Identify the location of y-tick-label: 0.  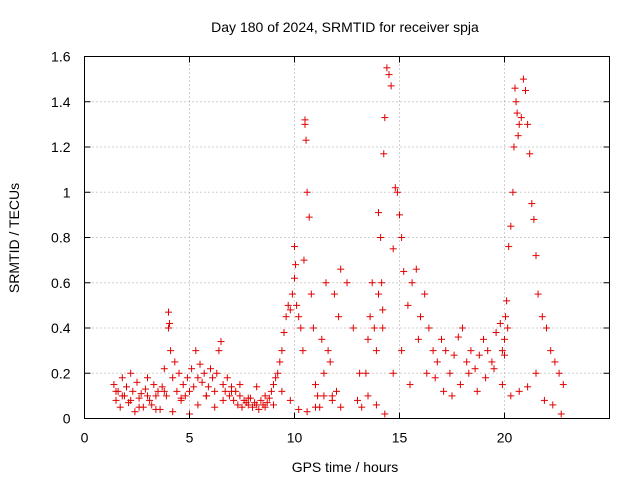
(67, 419).